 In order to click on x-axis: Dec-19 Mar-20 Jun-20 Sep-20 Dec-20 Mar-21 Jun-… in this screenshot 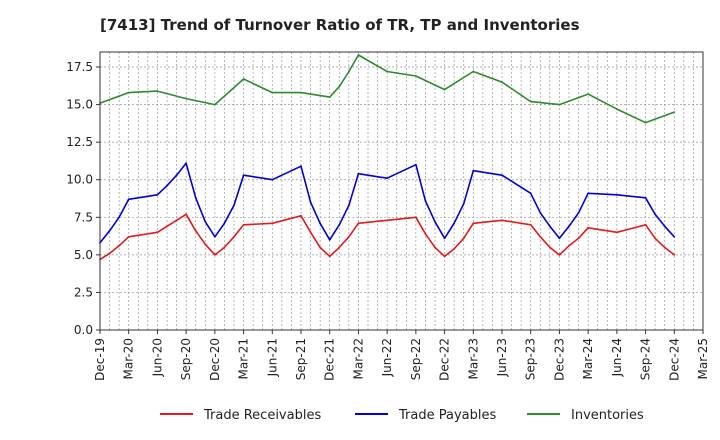, I will do `click(401, 355)`.